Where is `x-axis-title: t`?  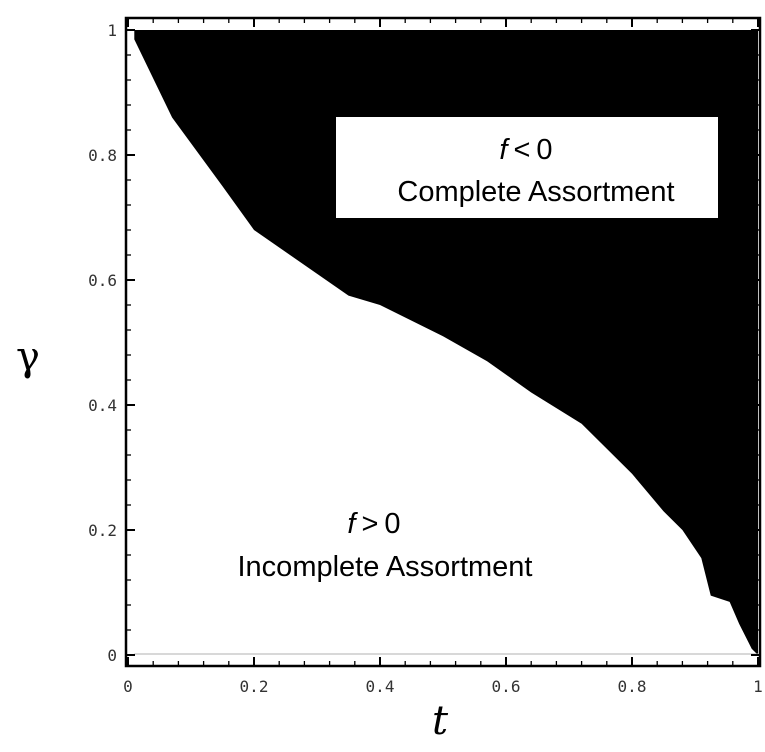 x-axis-title: t is located at coordinates (440, 721).